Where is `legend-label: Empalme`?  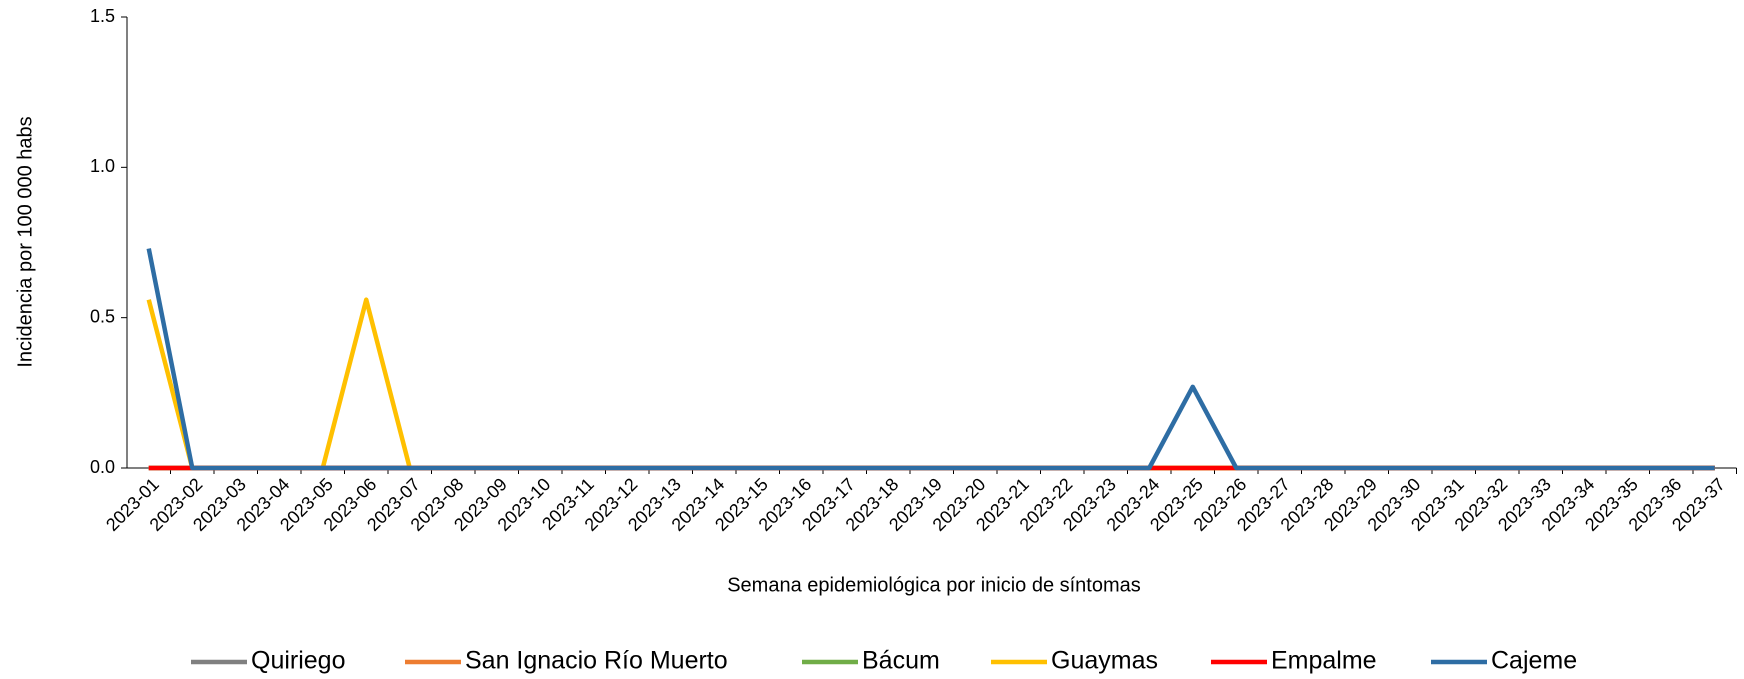
legend-label: Empalme is located at coordinates (1324, 661).